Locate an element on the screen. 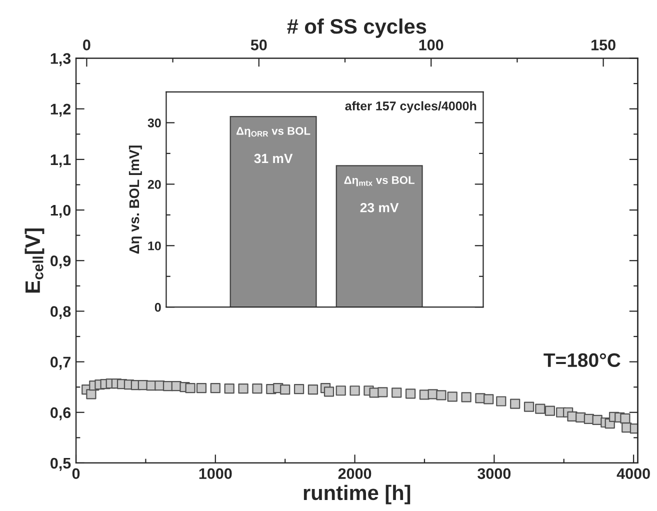 This screenshot has height=511, width=657. y-tick-label: 0,6 is located at coordinates (60, 413).